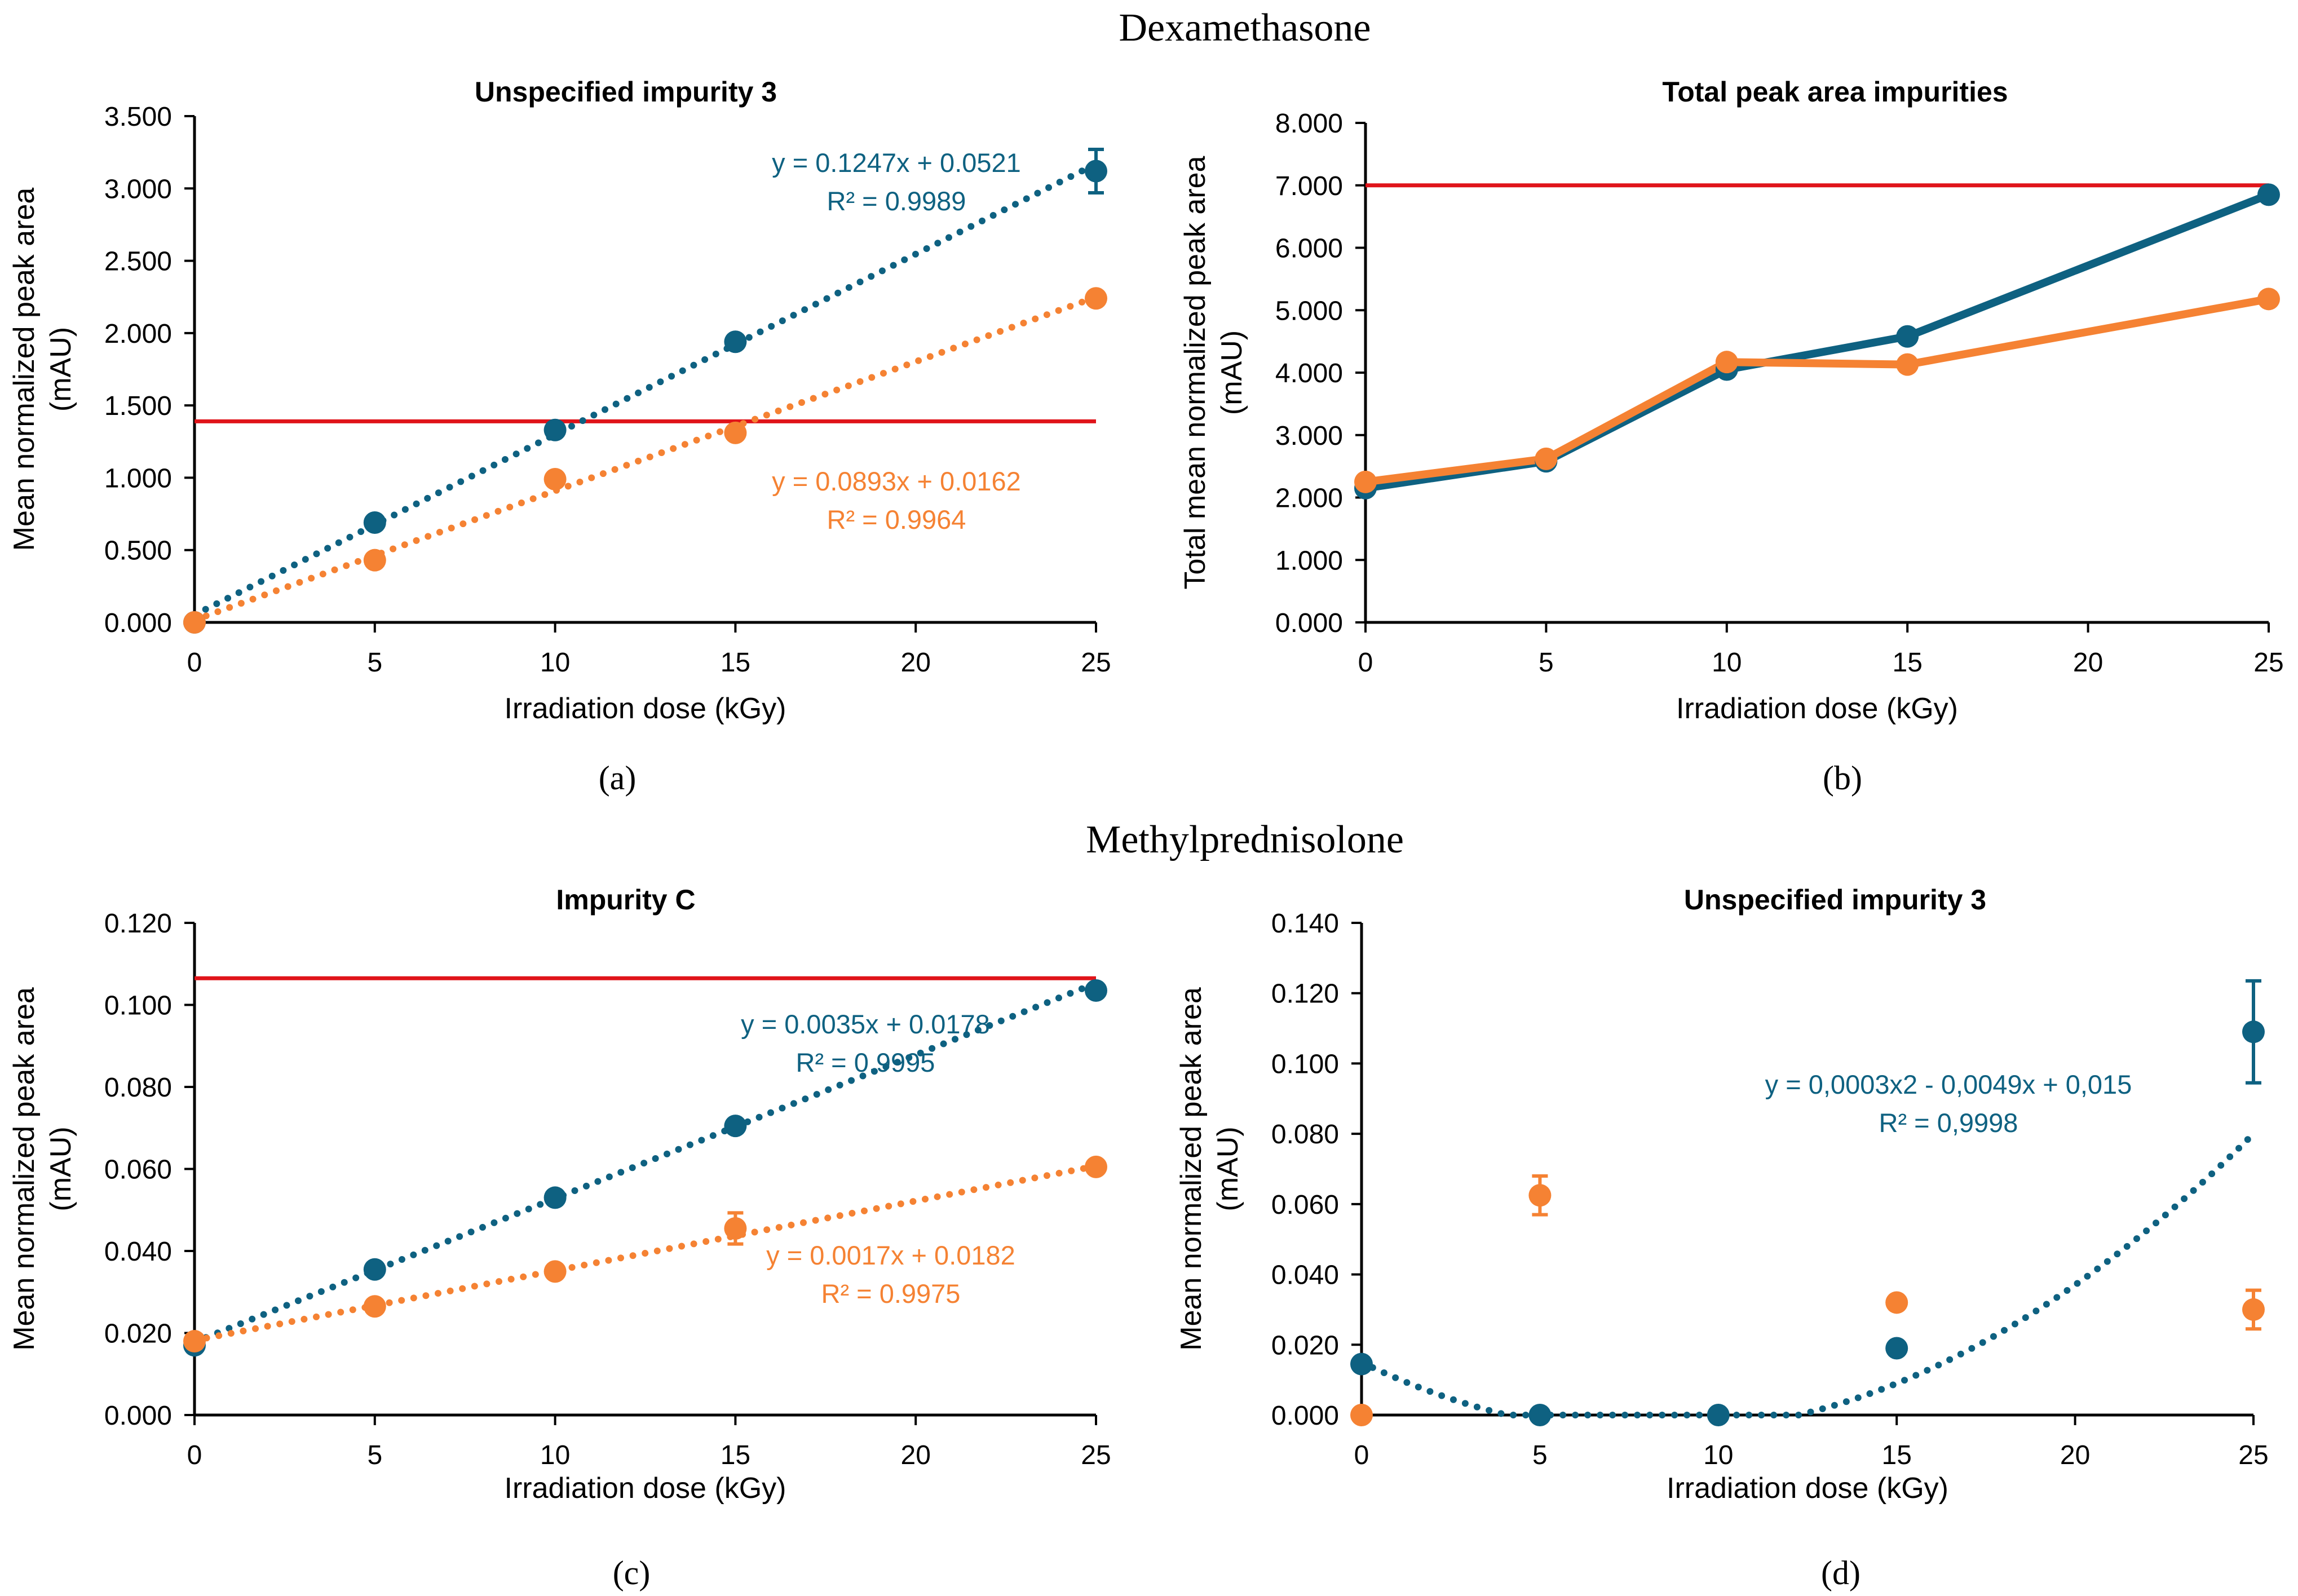 The image size is (2298, 1596). Describe the element at coordinates (1245, 28) in the screenshot. I see `section-title-dexamethasone: Dexamethasone` at that location.